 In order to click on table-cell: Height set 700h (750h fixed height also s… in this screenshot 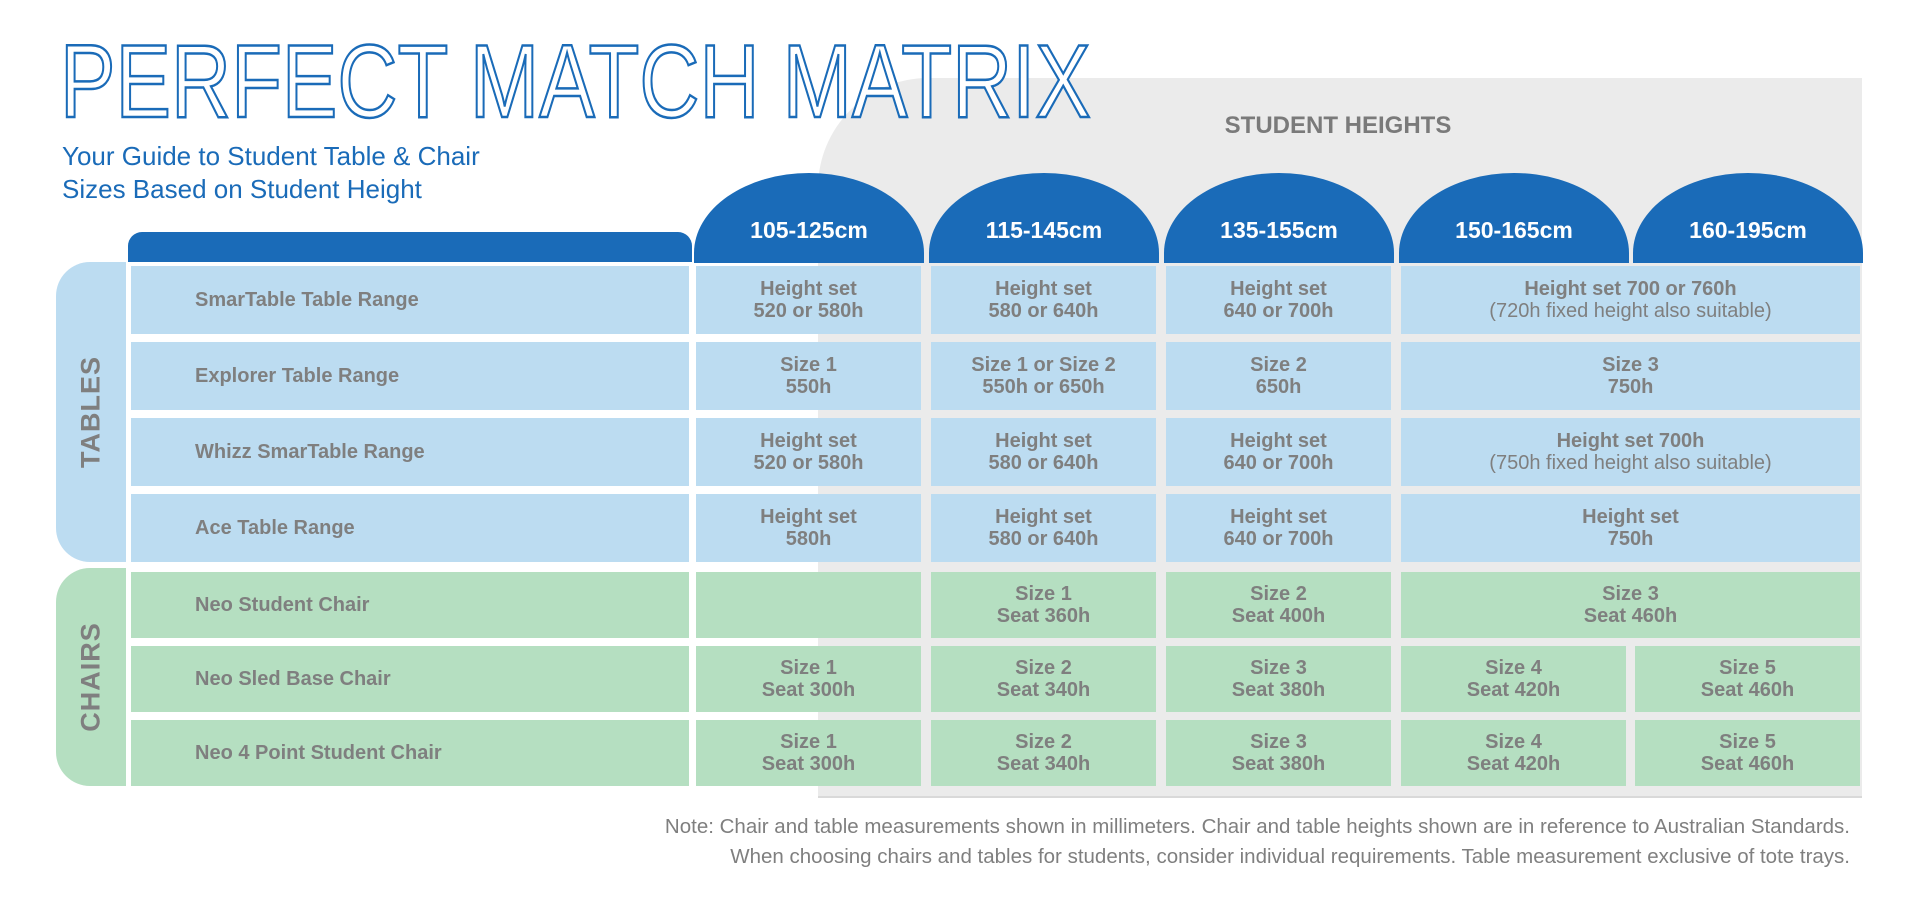, I will do `click(1630, 452)`.